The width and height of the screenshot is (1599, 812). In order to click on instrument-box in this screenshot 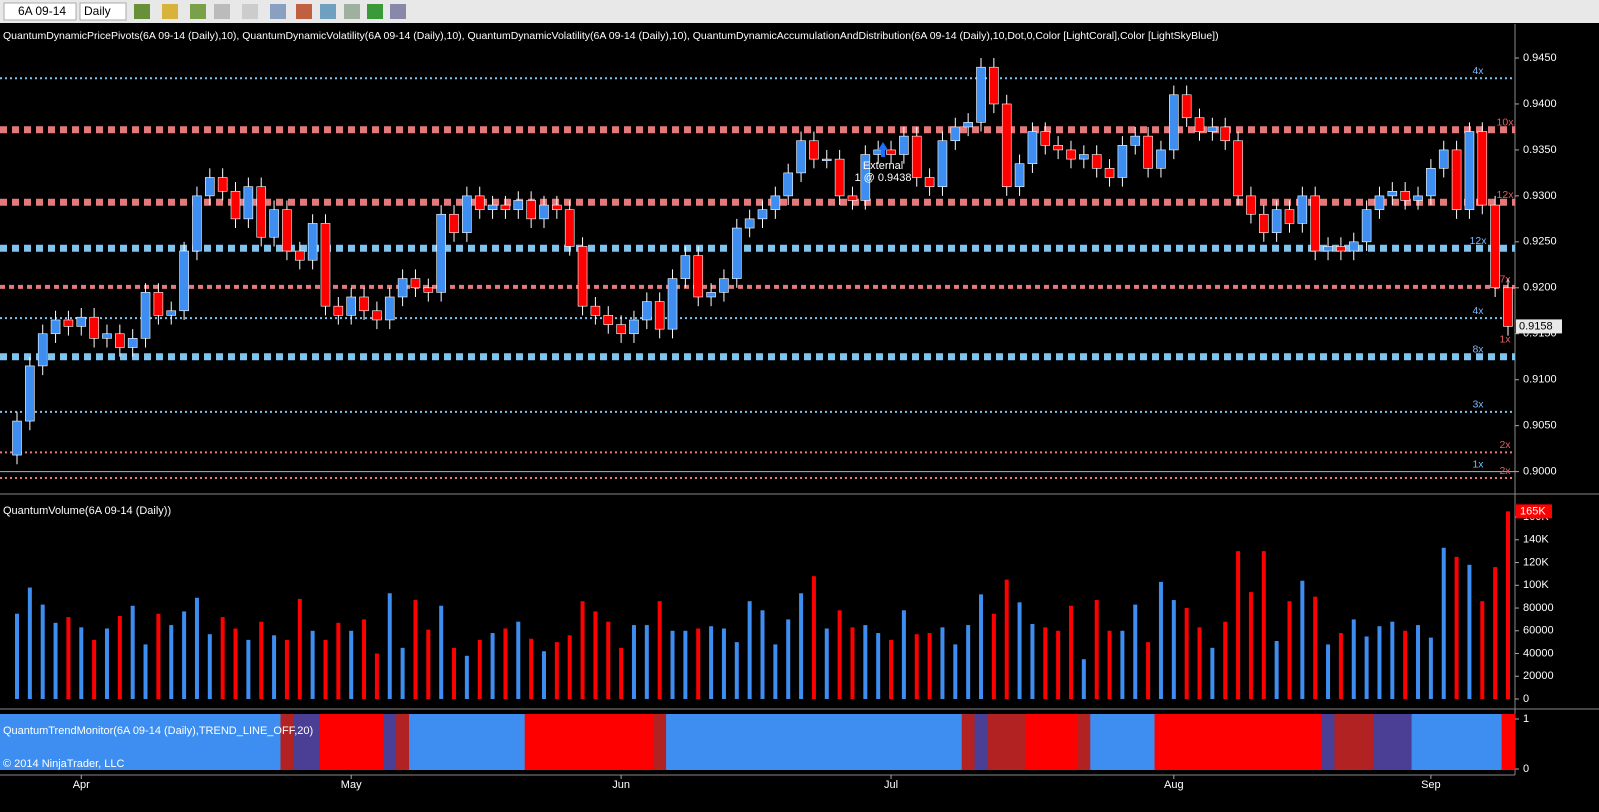, I will do `click(40, 11)`.